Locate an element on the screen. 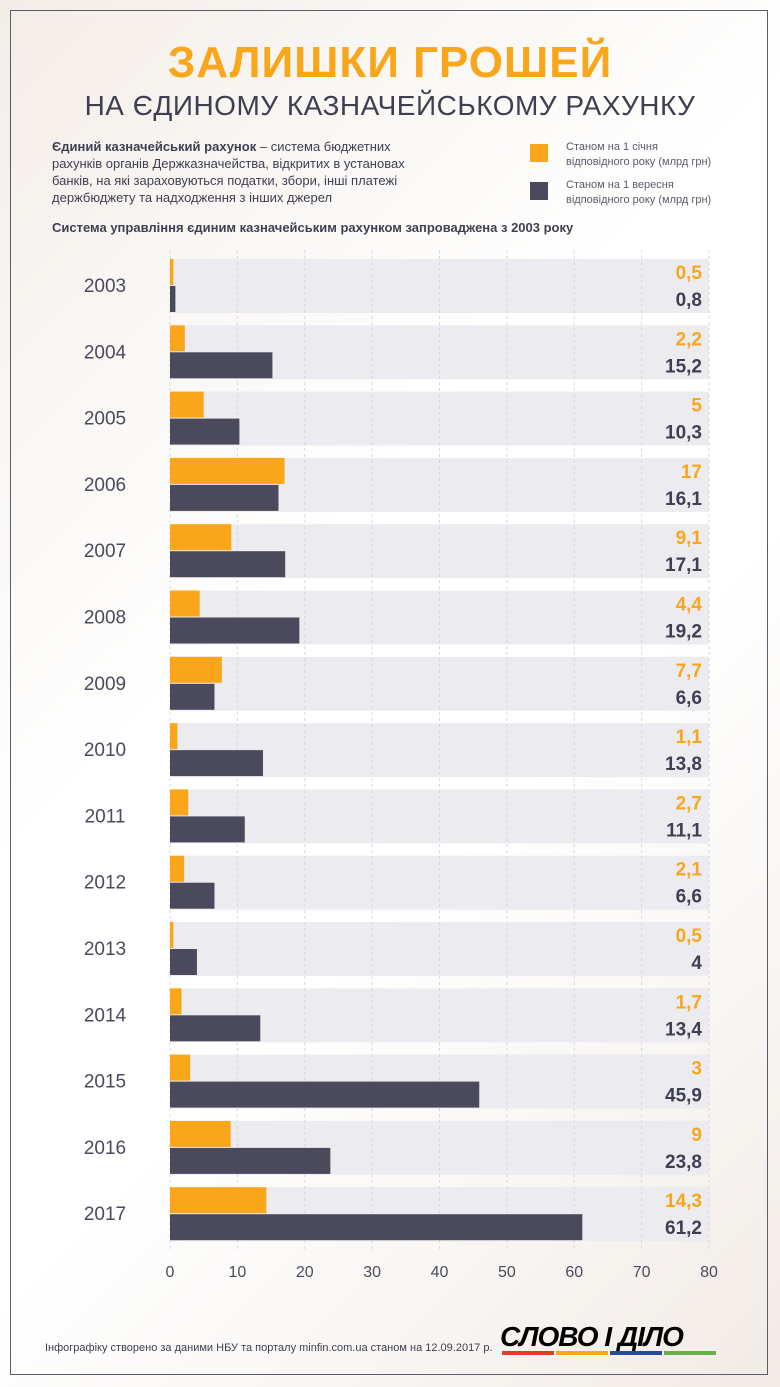 The height and width of the screenshot is (1387, 780). value-label-january: 5 is located at coordinates (696, 406).